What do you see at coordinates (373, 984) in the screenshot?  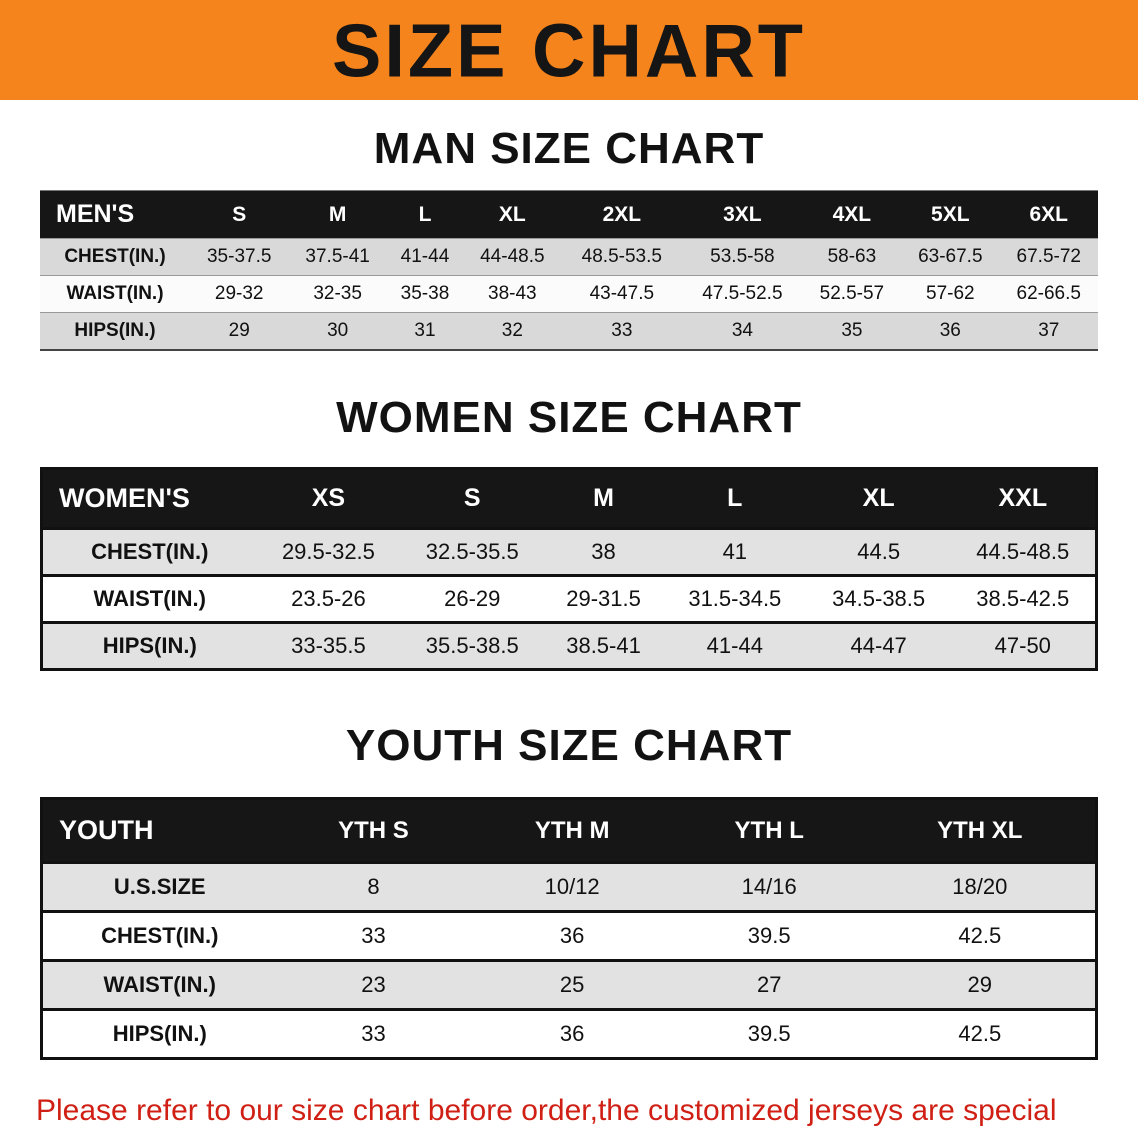 I see `size-value: 23` at bounding box center [373, 984].